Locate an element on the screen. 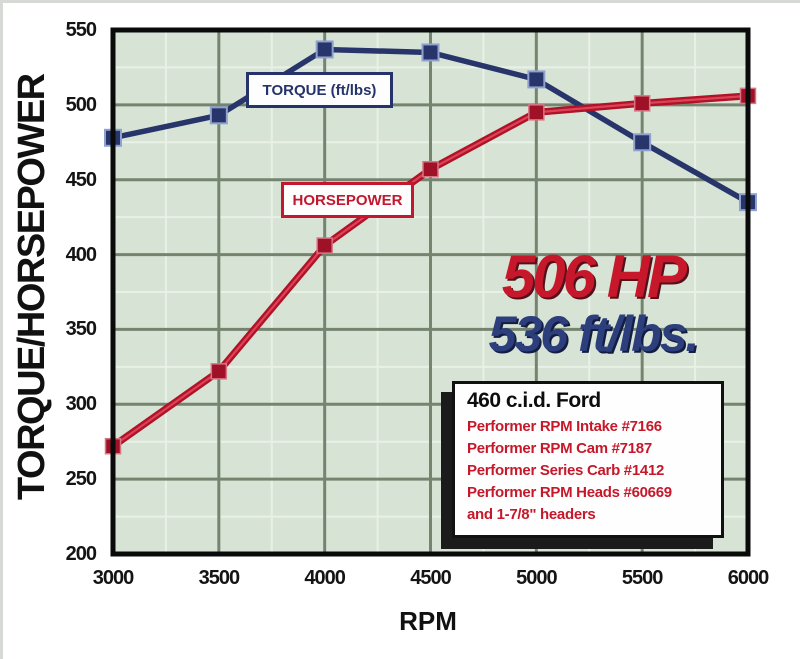 The image size is (800, 659). engine-part-line: Performer RPM Cam #7187 is located at coordinates (559, 449).